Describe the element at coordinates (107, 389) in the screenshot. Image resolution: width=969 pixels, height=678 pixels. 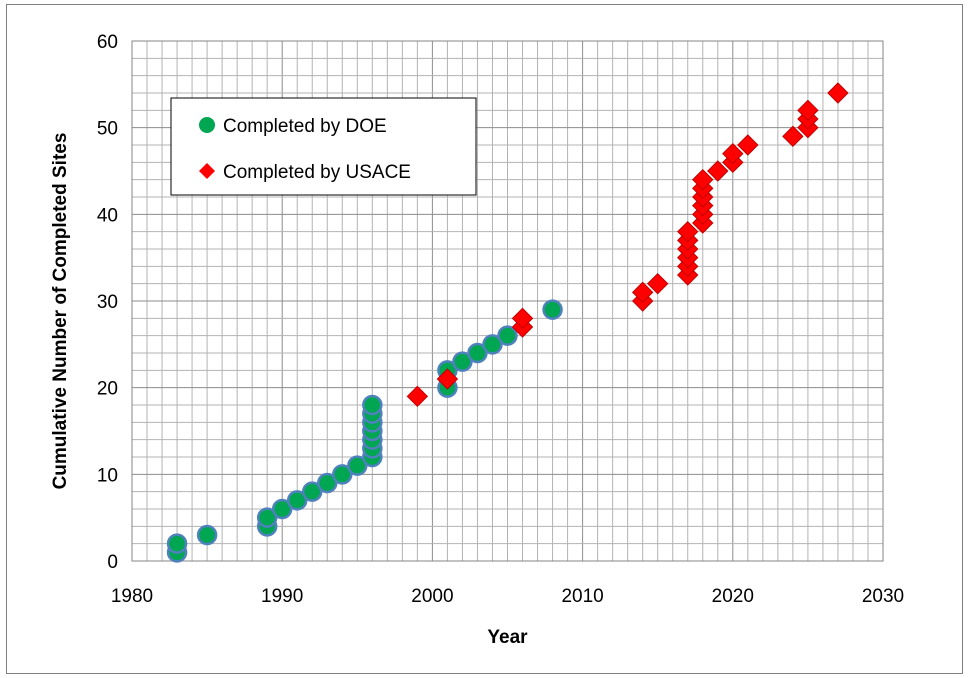
I see `y-tick-label: 20` at that location.